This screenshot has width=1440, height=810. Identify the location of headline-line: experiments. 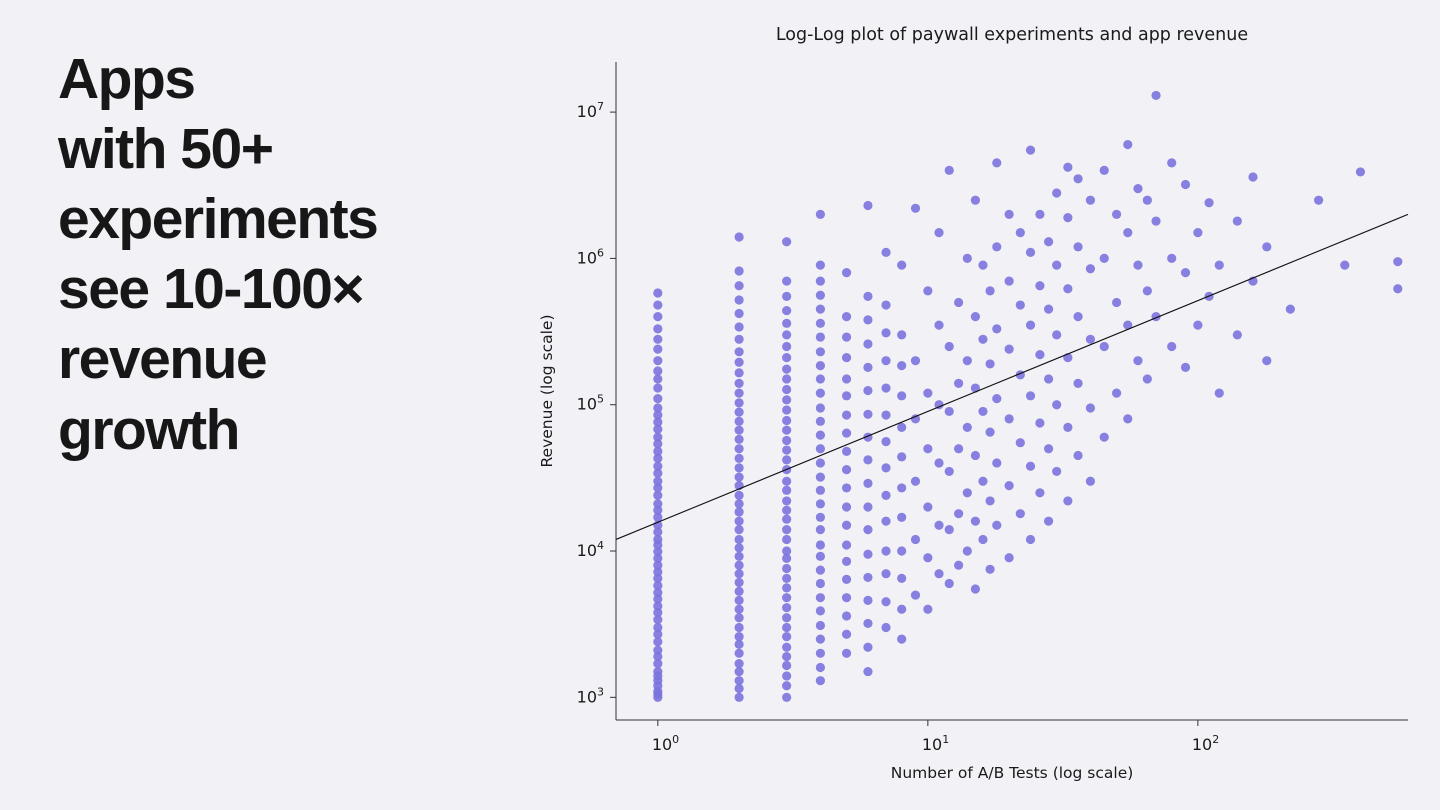
(218, 219).